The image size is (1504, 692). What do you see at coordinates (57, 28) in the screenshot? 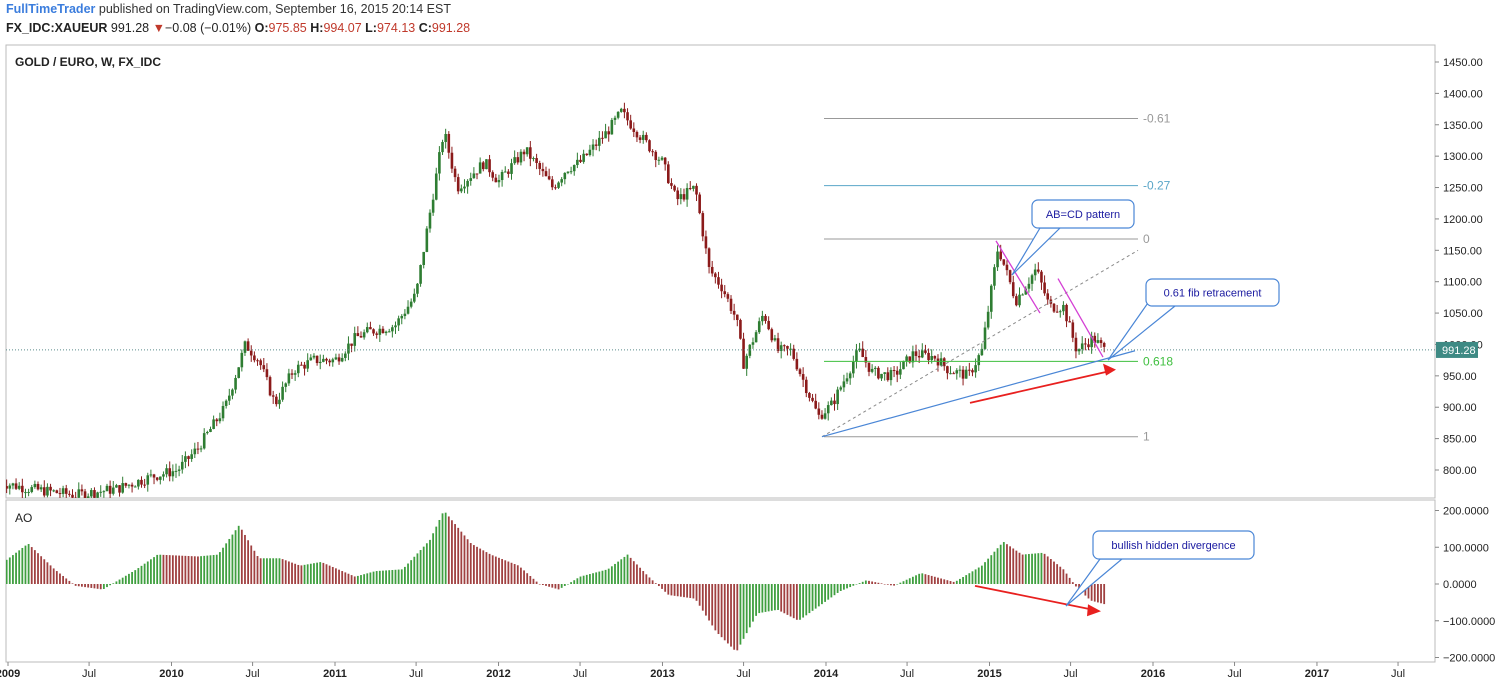
I see `symbol-name: FX_IDC:XAUEUR` at bounding box center [57, 28].